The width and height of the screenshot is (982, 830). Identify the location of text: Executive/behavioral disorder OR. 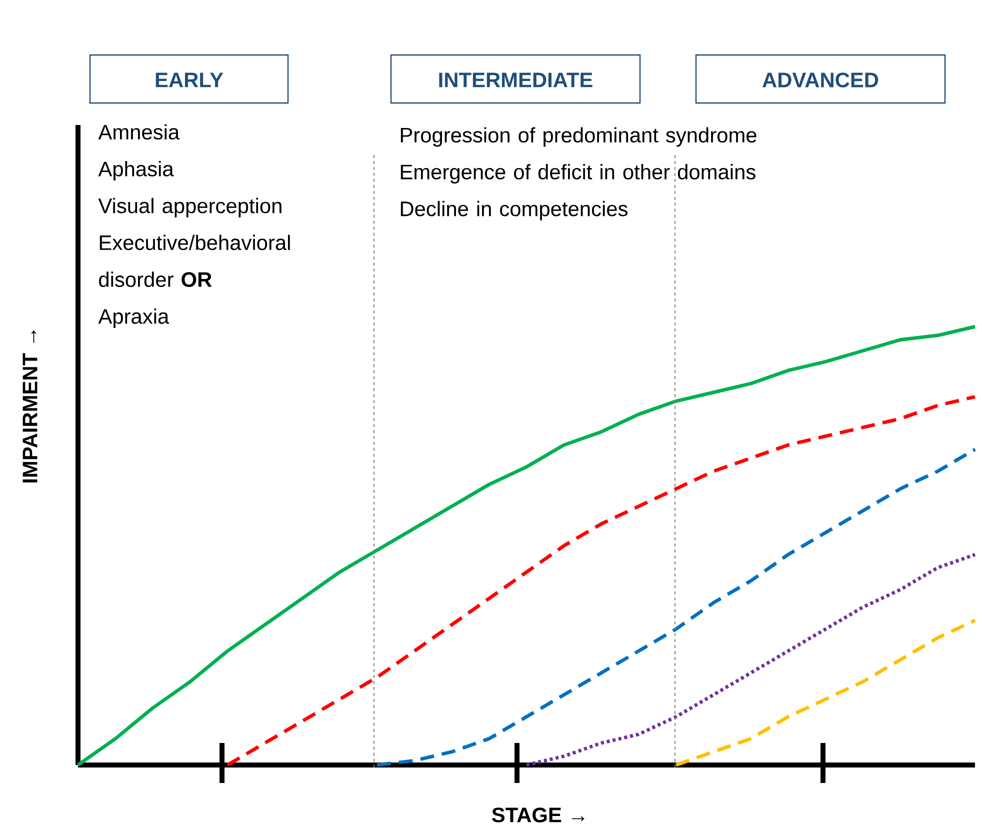
(194, 260).